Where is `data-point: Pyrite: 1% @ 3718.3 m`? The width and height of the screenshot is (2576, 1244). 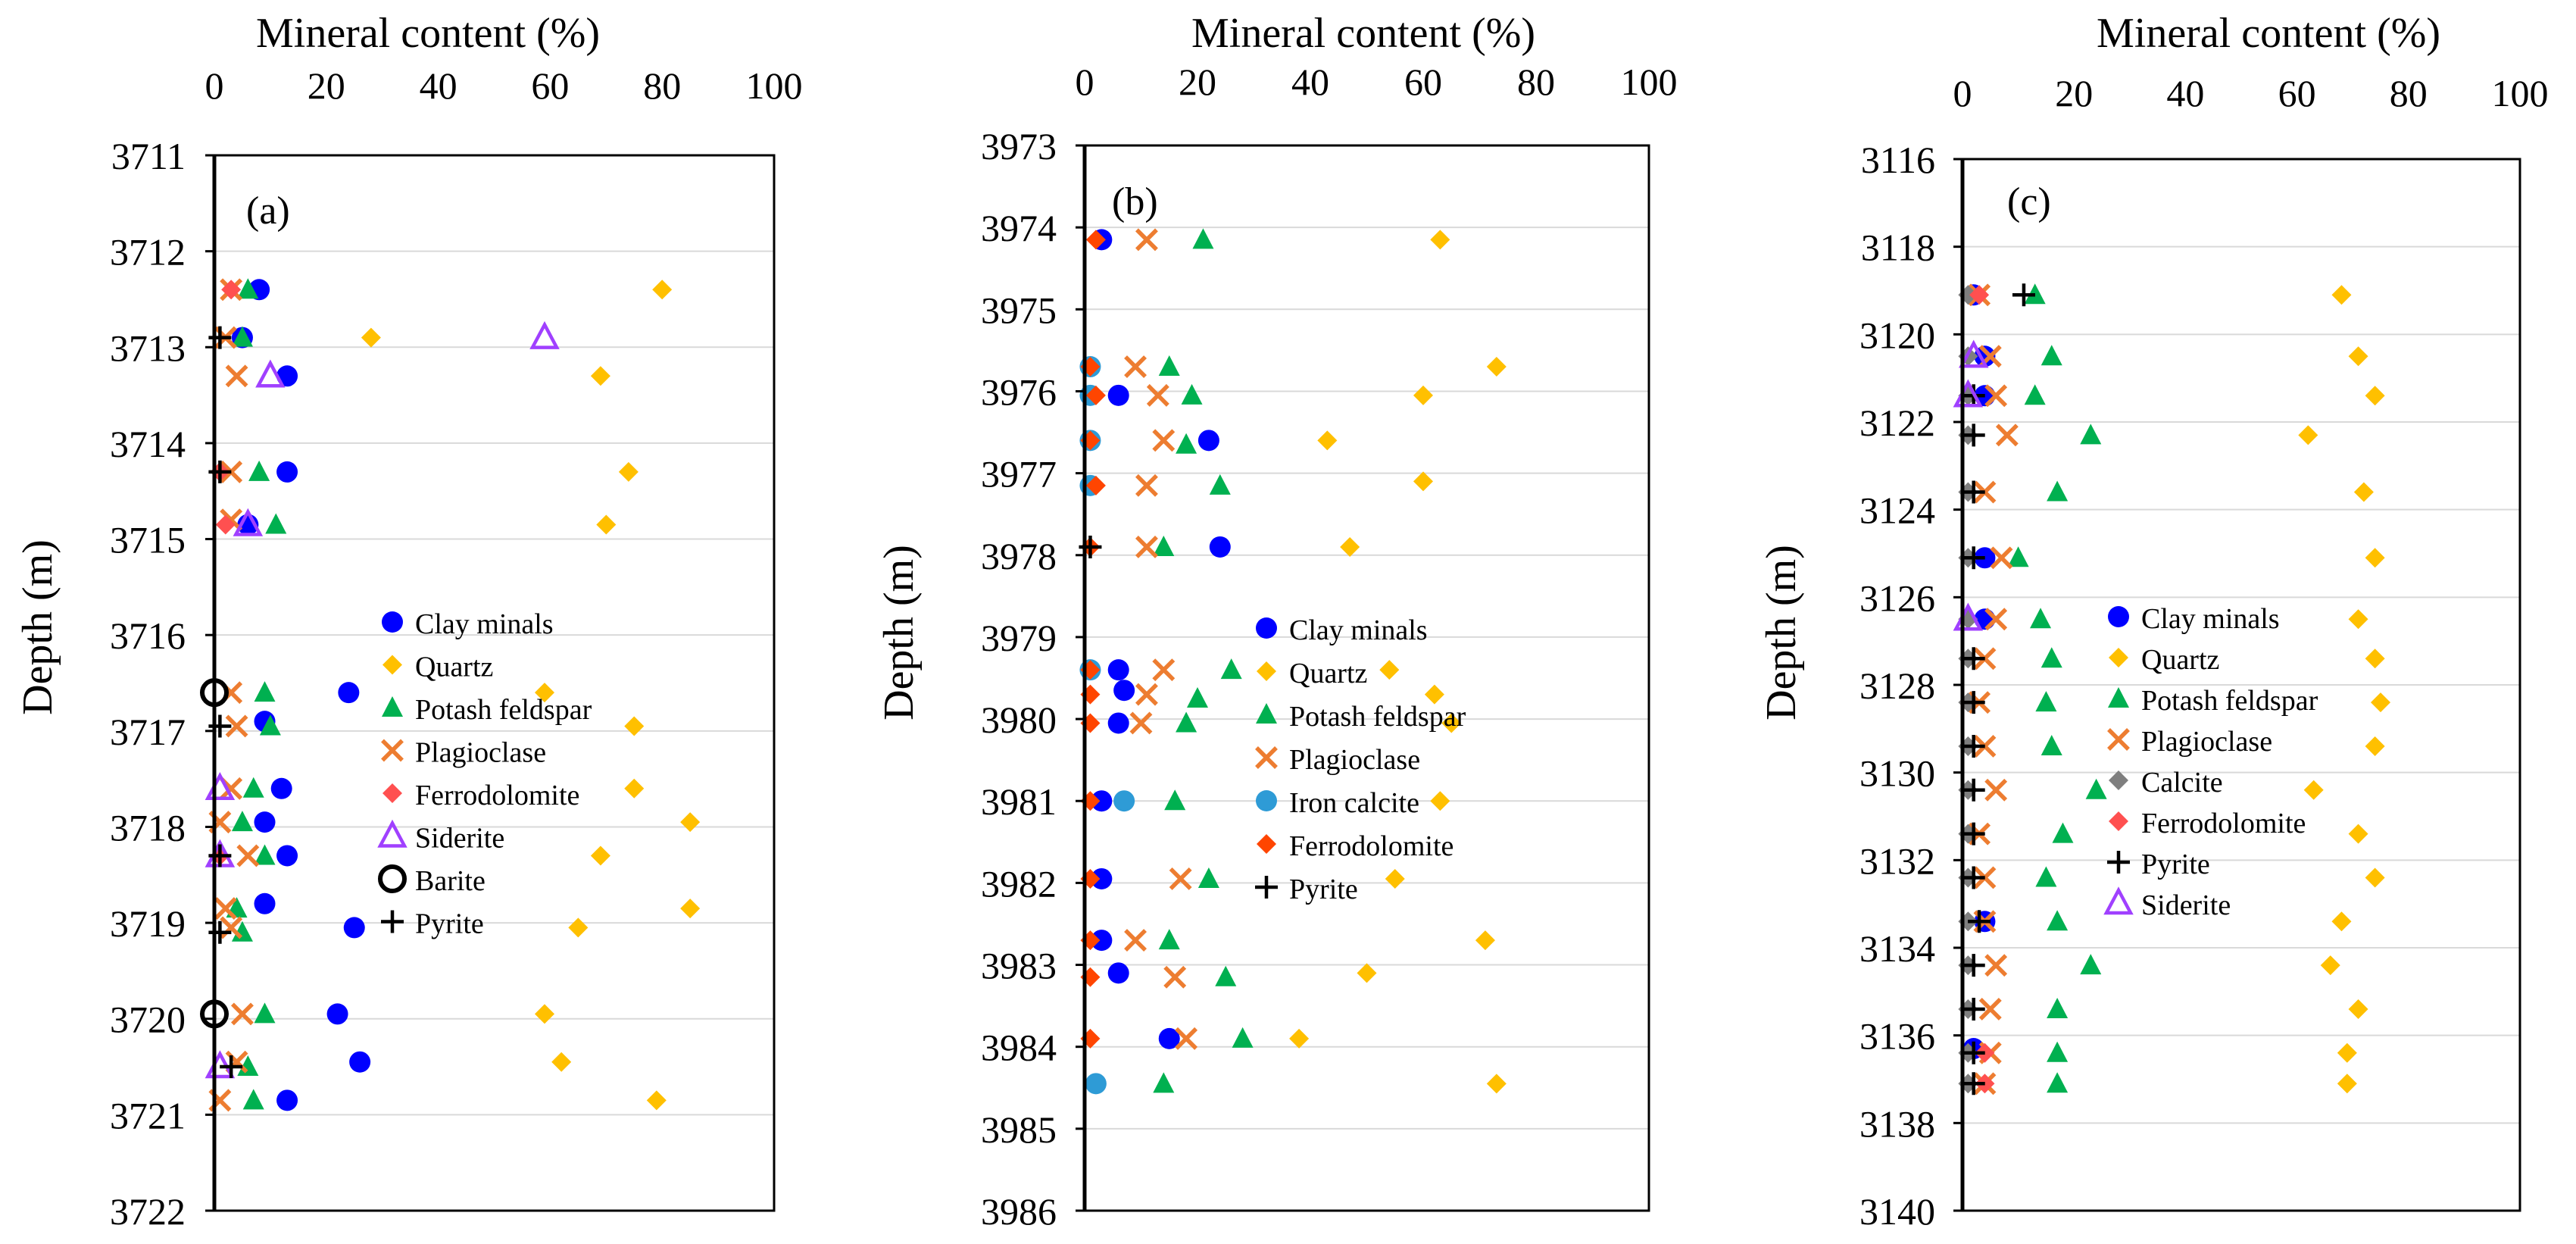 data-point: Pyrite: 1% @ 3718.3 m is located at coordinates (220, 855).